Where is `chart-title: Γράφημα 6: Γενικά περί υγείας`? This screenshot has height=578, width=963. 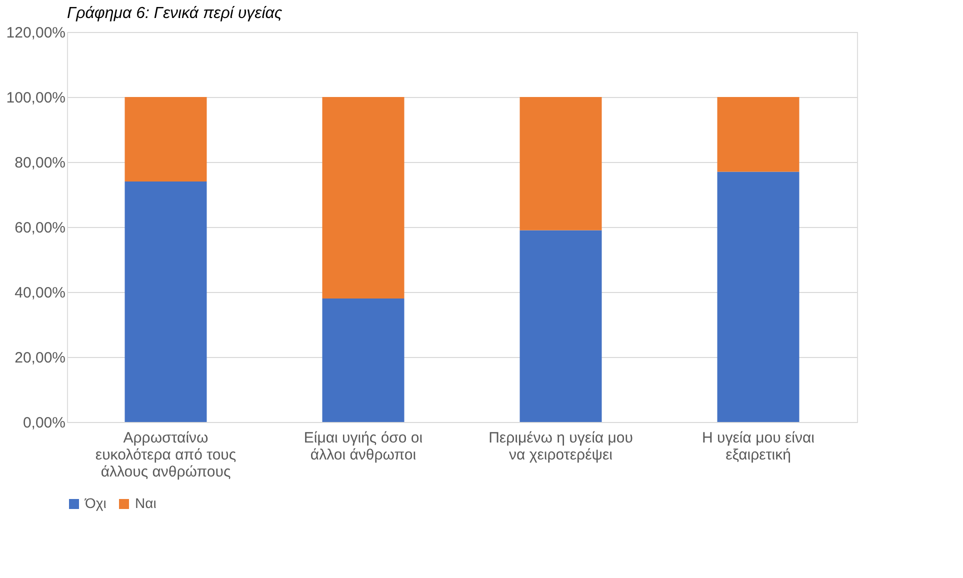 chart-title: Γράφημα 6: Γενικά περί υγείας is located at coordinates (174, 13).